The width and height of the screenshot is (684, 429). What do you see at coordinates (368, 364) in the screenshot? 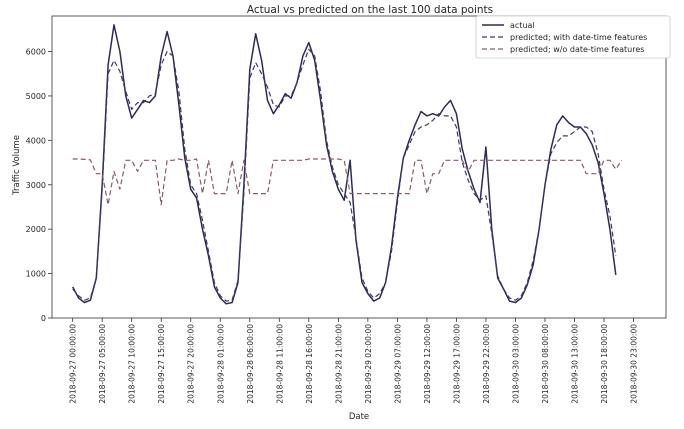
I see `x-tick-label: 2018-09-29 02:00:00` at bounding box center [368, 364].